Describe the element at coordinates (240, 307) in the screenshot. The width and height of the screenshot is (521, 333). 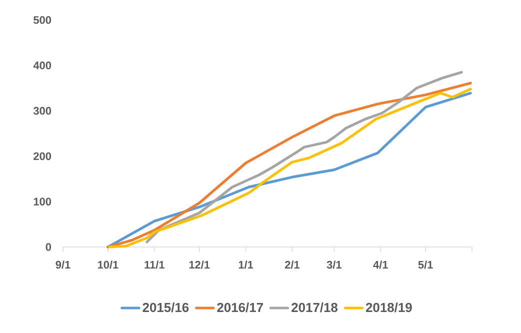
I see `legend-label: 2016/17` at that location.